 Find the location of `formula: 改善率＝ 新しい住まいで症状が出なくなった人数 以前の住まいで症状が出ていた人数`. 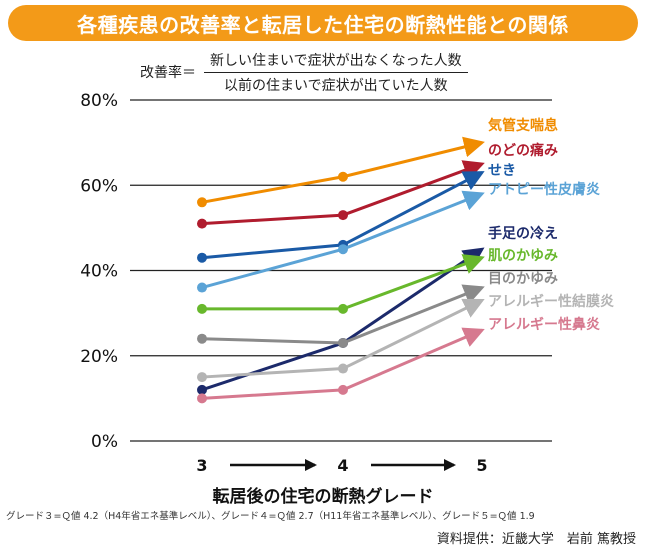

formula: 改善率＝ 新しい住まいで症状が出なくなった人数 以前の住まいで症状が出ていた人数 is located at coordinates (304, 72).